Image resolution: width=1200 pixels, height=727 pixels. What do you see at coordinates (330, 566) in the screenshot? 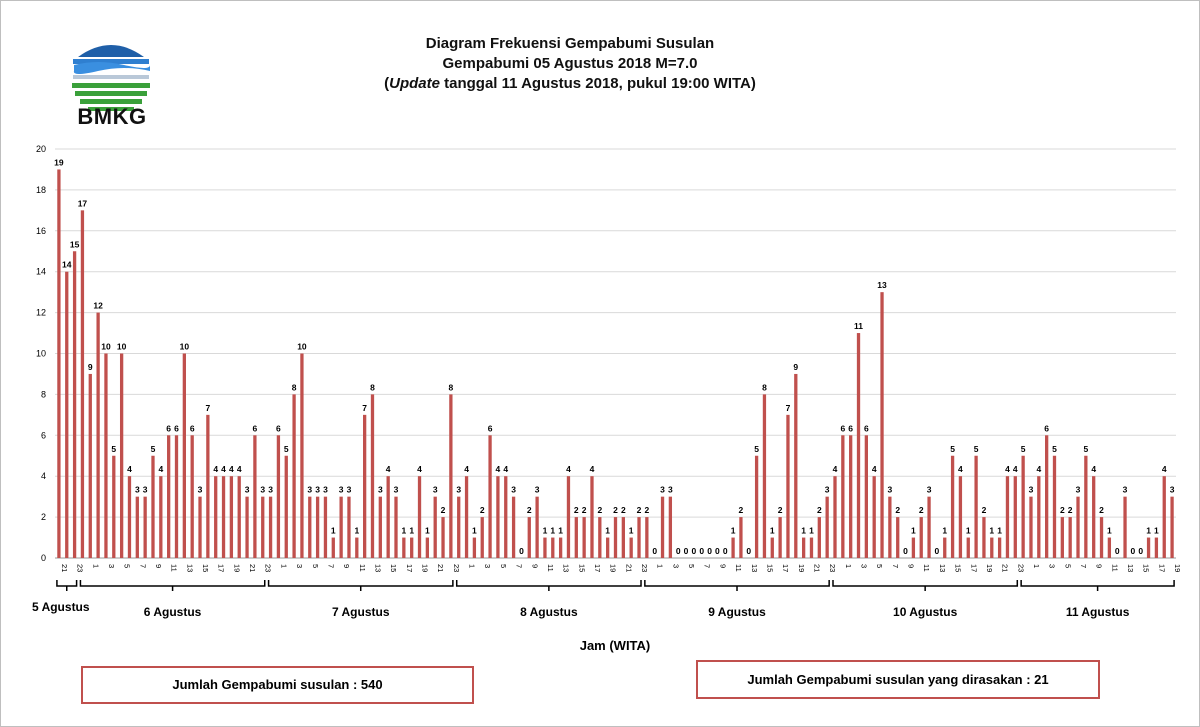
I see `x-tick-label: 7` at bounding box center [330, 566].